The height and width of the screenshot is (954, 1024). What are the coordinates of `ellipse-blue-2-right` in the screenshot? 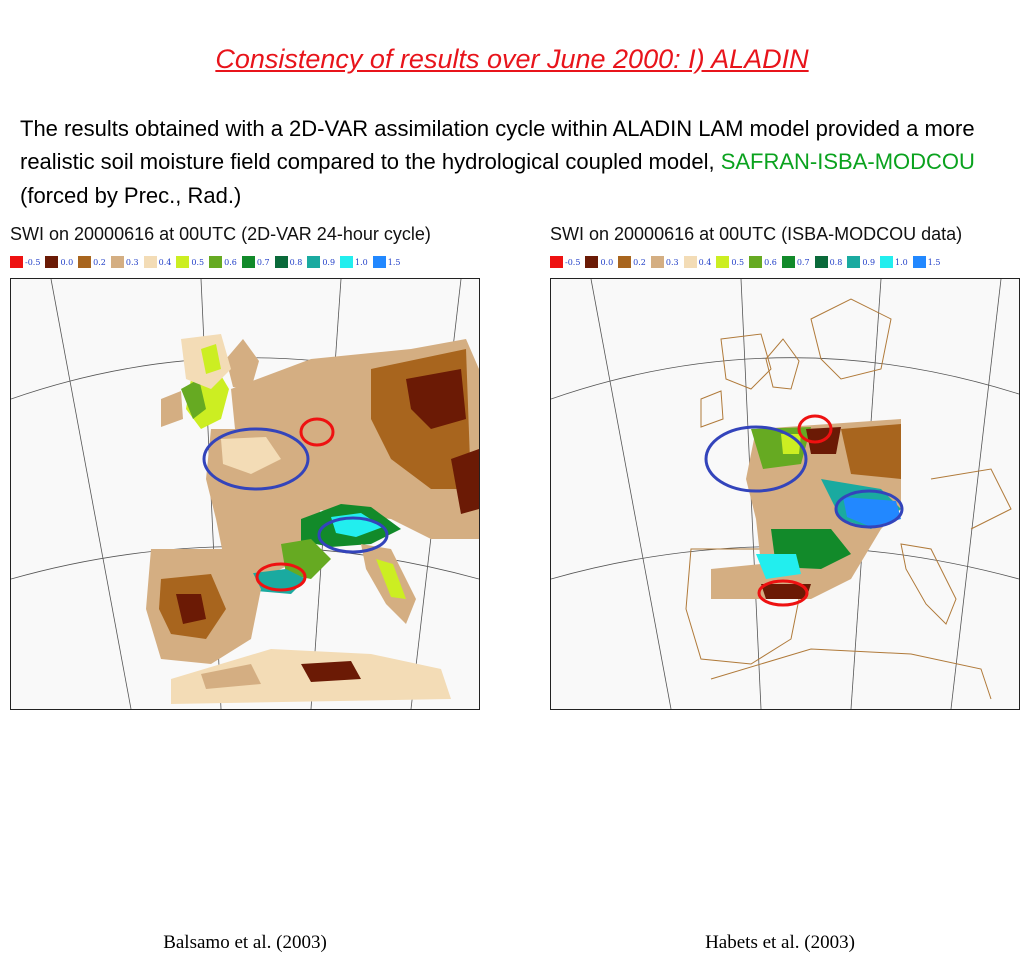 It's located at (869, 509).